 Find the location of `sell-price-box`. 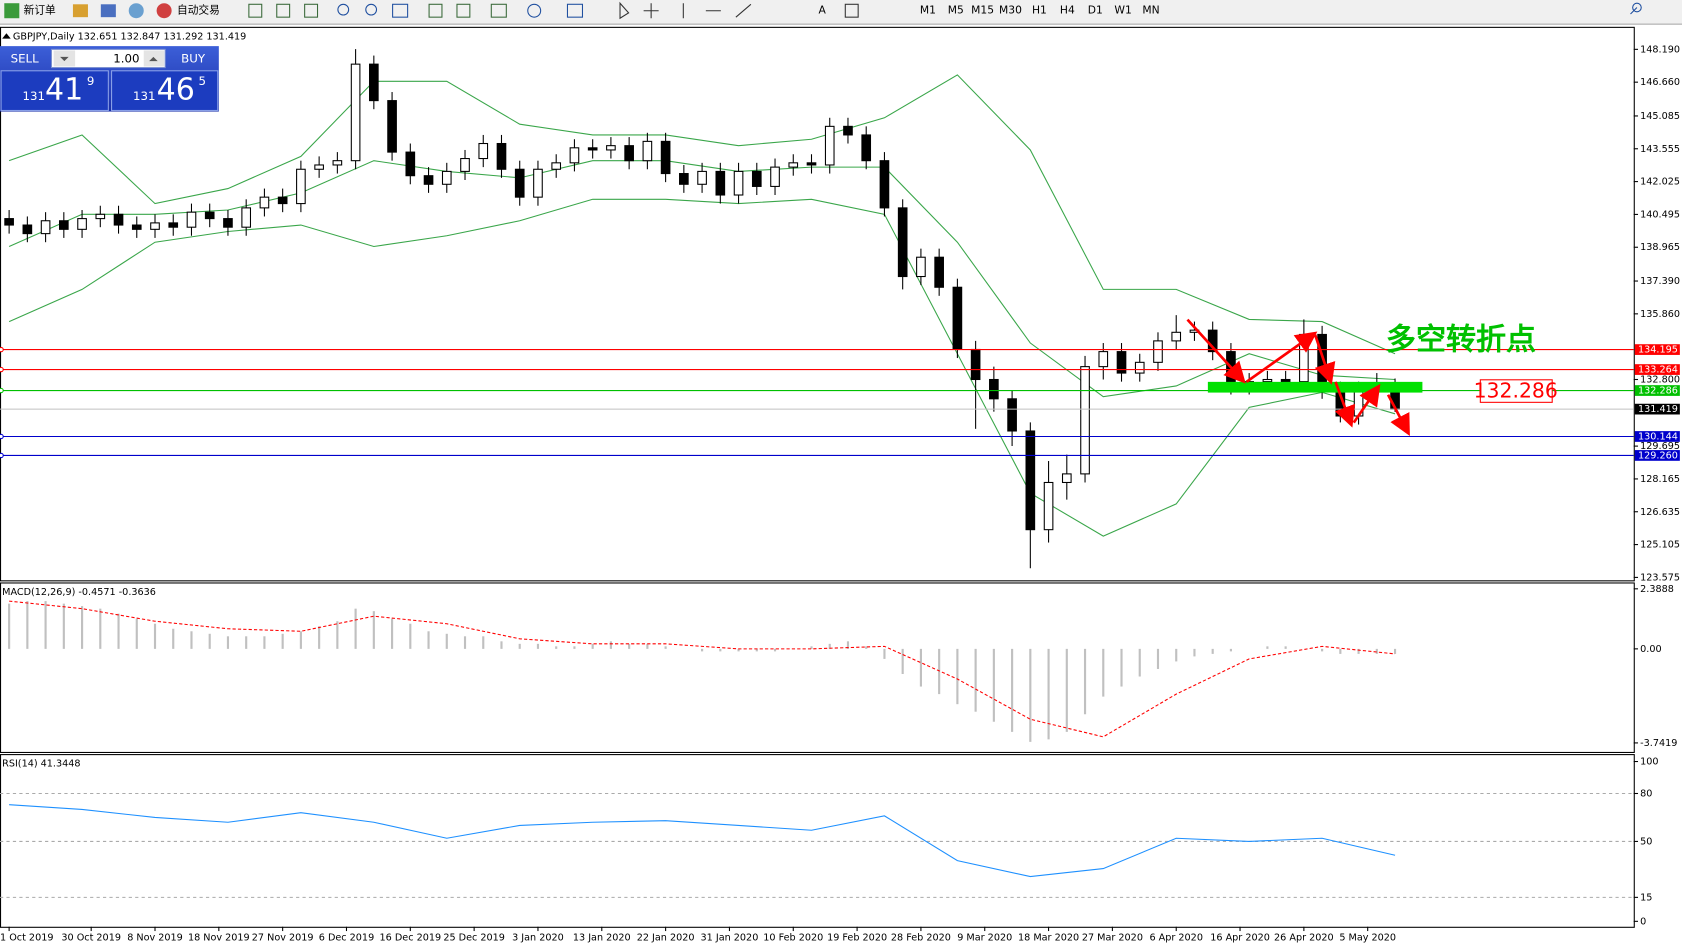

sell-price-box is located at coordinates (54, 91).